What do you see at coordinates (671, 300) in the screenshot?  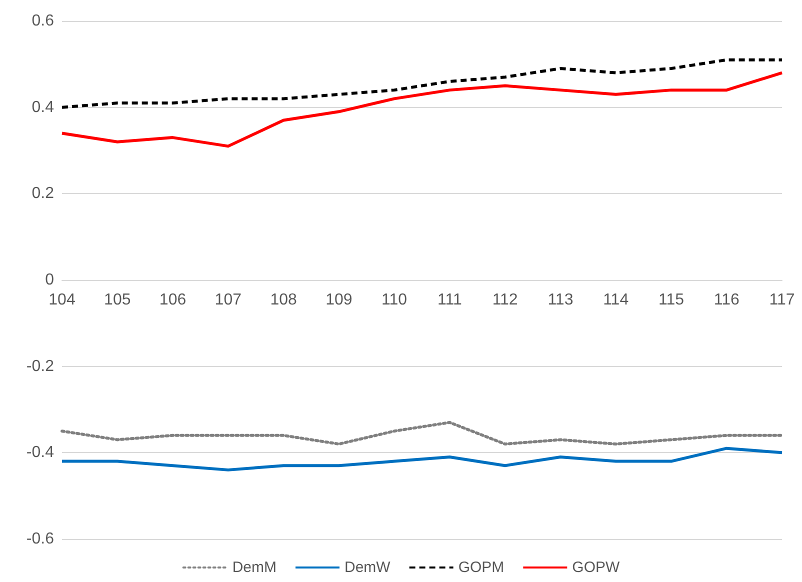 I see `x-tick-label: 115` at bounding box center [671, 300].